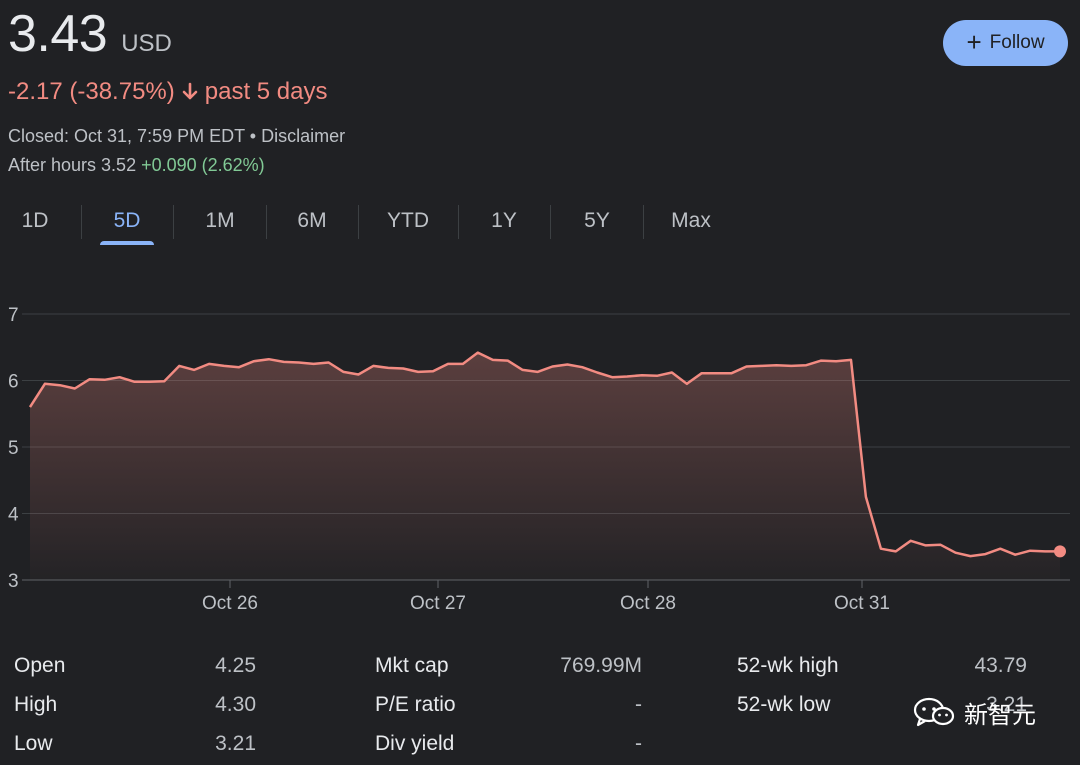  I want to click on closed-text: Closed: Oct 31, 7:59 PM EDT • Disclaimer, so click(177, 136).